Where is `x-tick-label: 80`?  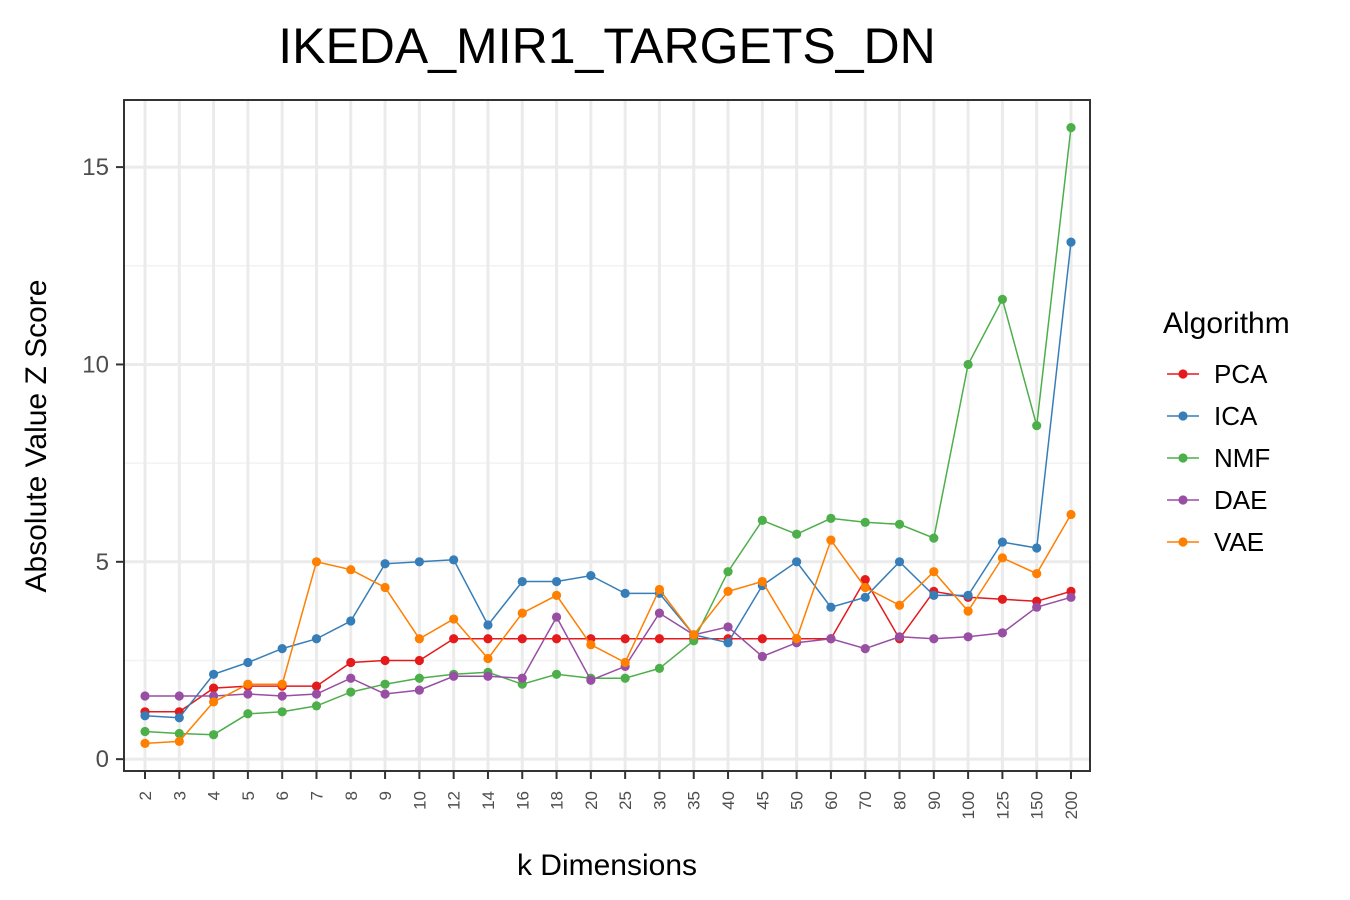 x-tick-label: 80 is located at coordinates (900, 800).